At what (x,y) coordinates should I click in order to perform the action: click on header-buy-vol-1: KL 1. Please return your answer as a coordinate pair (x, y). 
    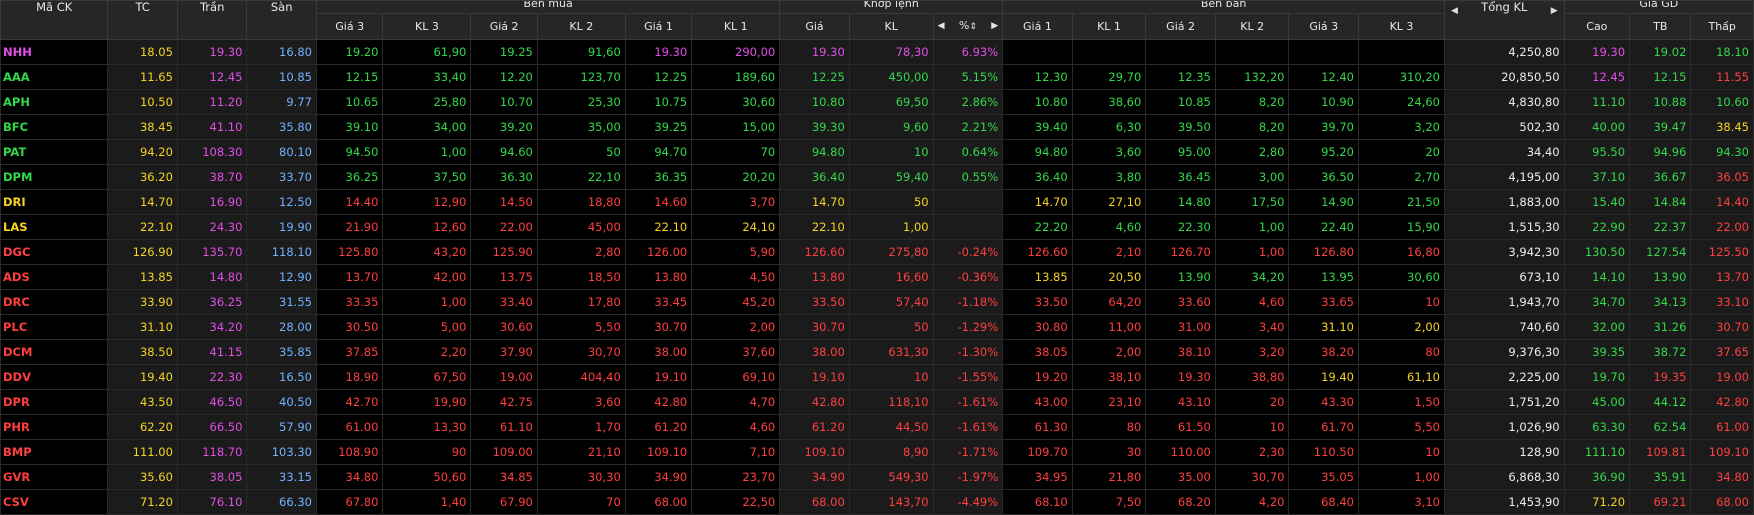
    Looking at the image, I should click on (736, 26).